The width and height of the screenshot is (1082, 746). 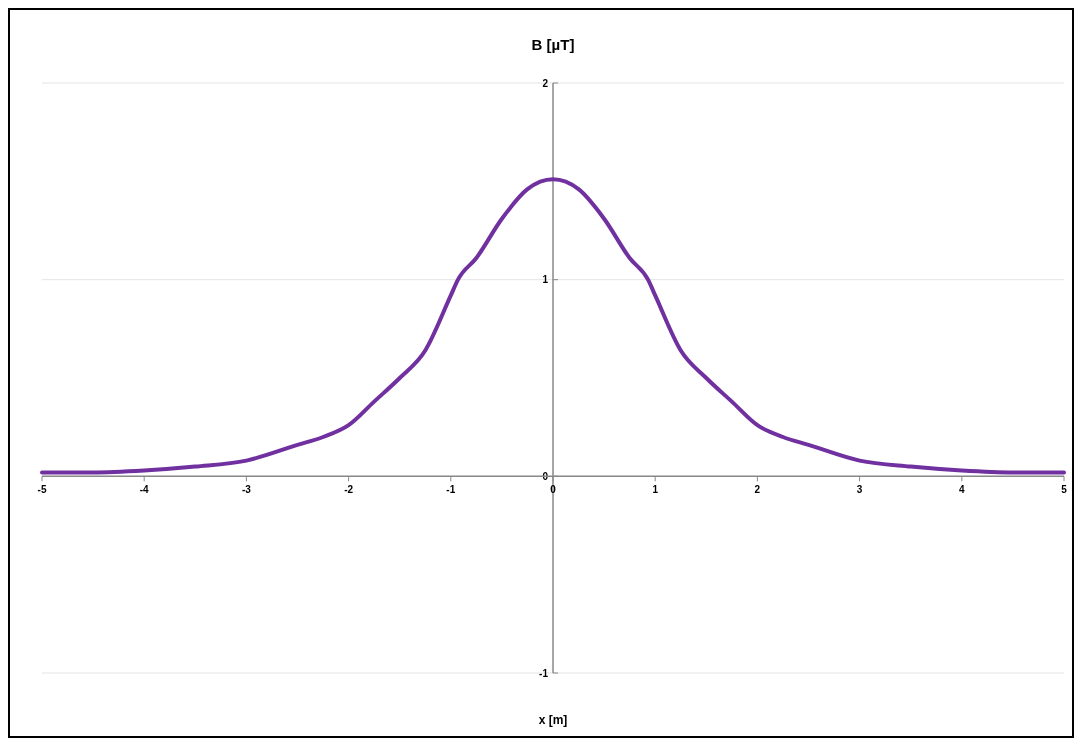 What do you see at coordinates (545, 83) in the screenshot?
I see `y-tick-label: 2` at bounding box center [545, 83].